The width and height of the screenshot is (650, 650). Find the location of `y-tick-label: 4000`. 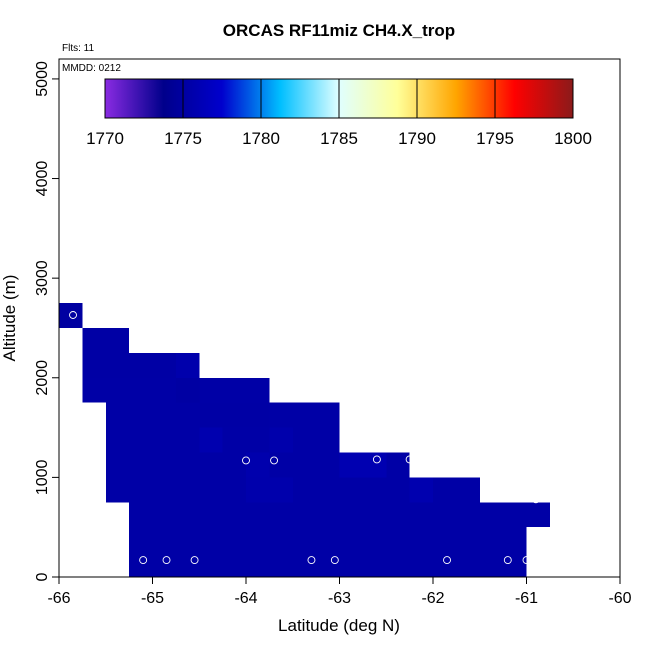

y-tick-label: 4000 is located at coordinates (42, 179).